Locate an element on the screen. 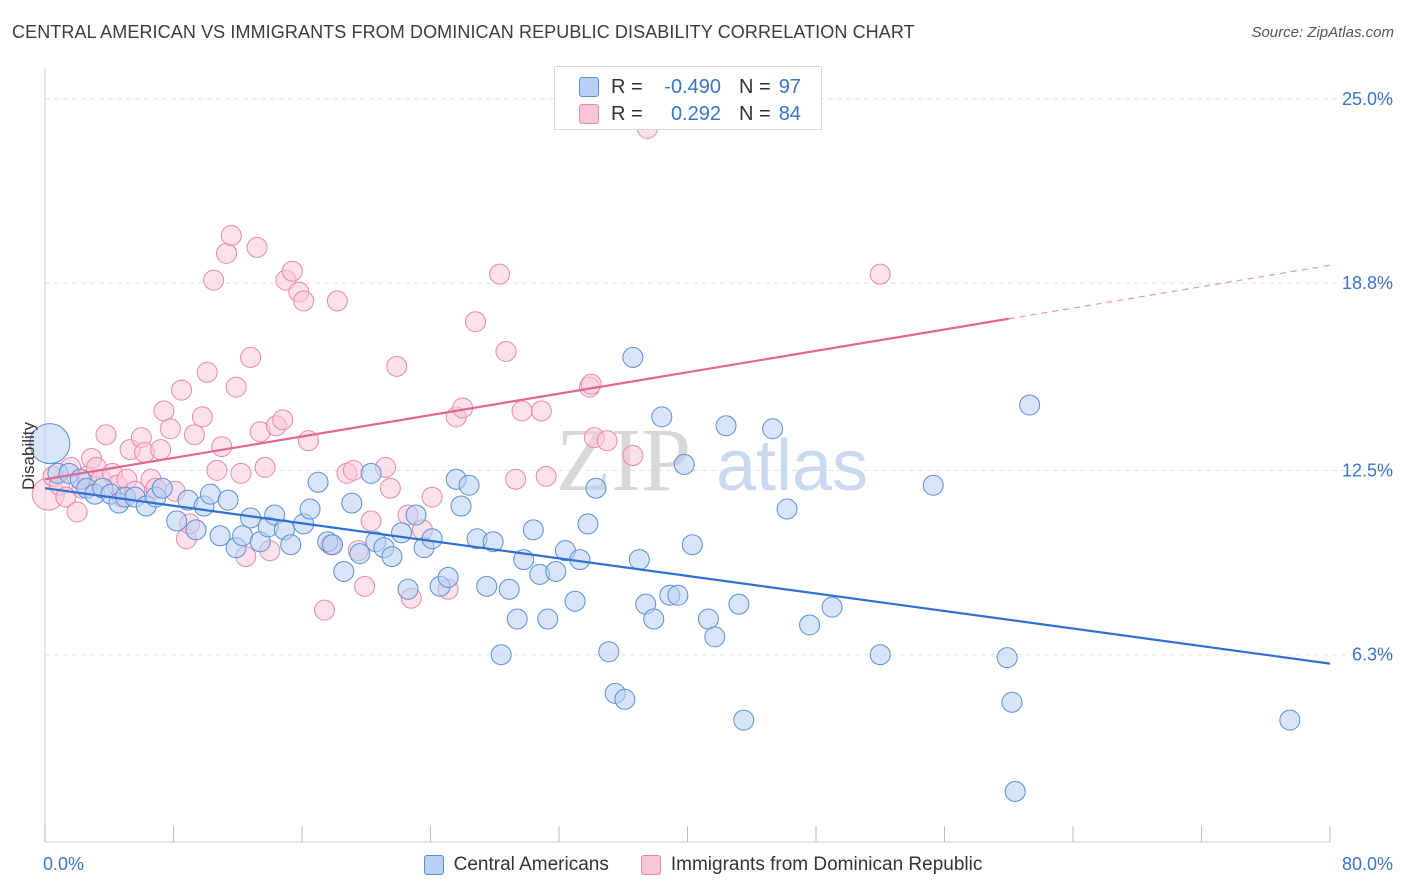 The height and width of the screenshot is (892, 1406). y-tick-label: 6.3% is located at coordinates (1372, 655).